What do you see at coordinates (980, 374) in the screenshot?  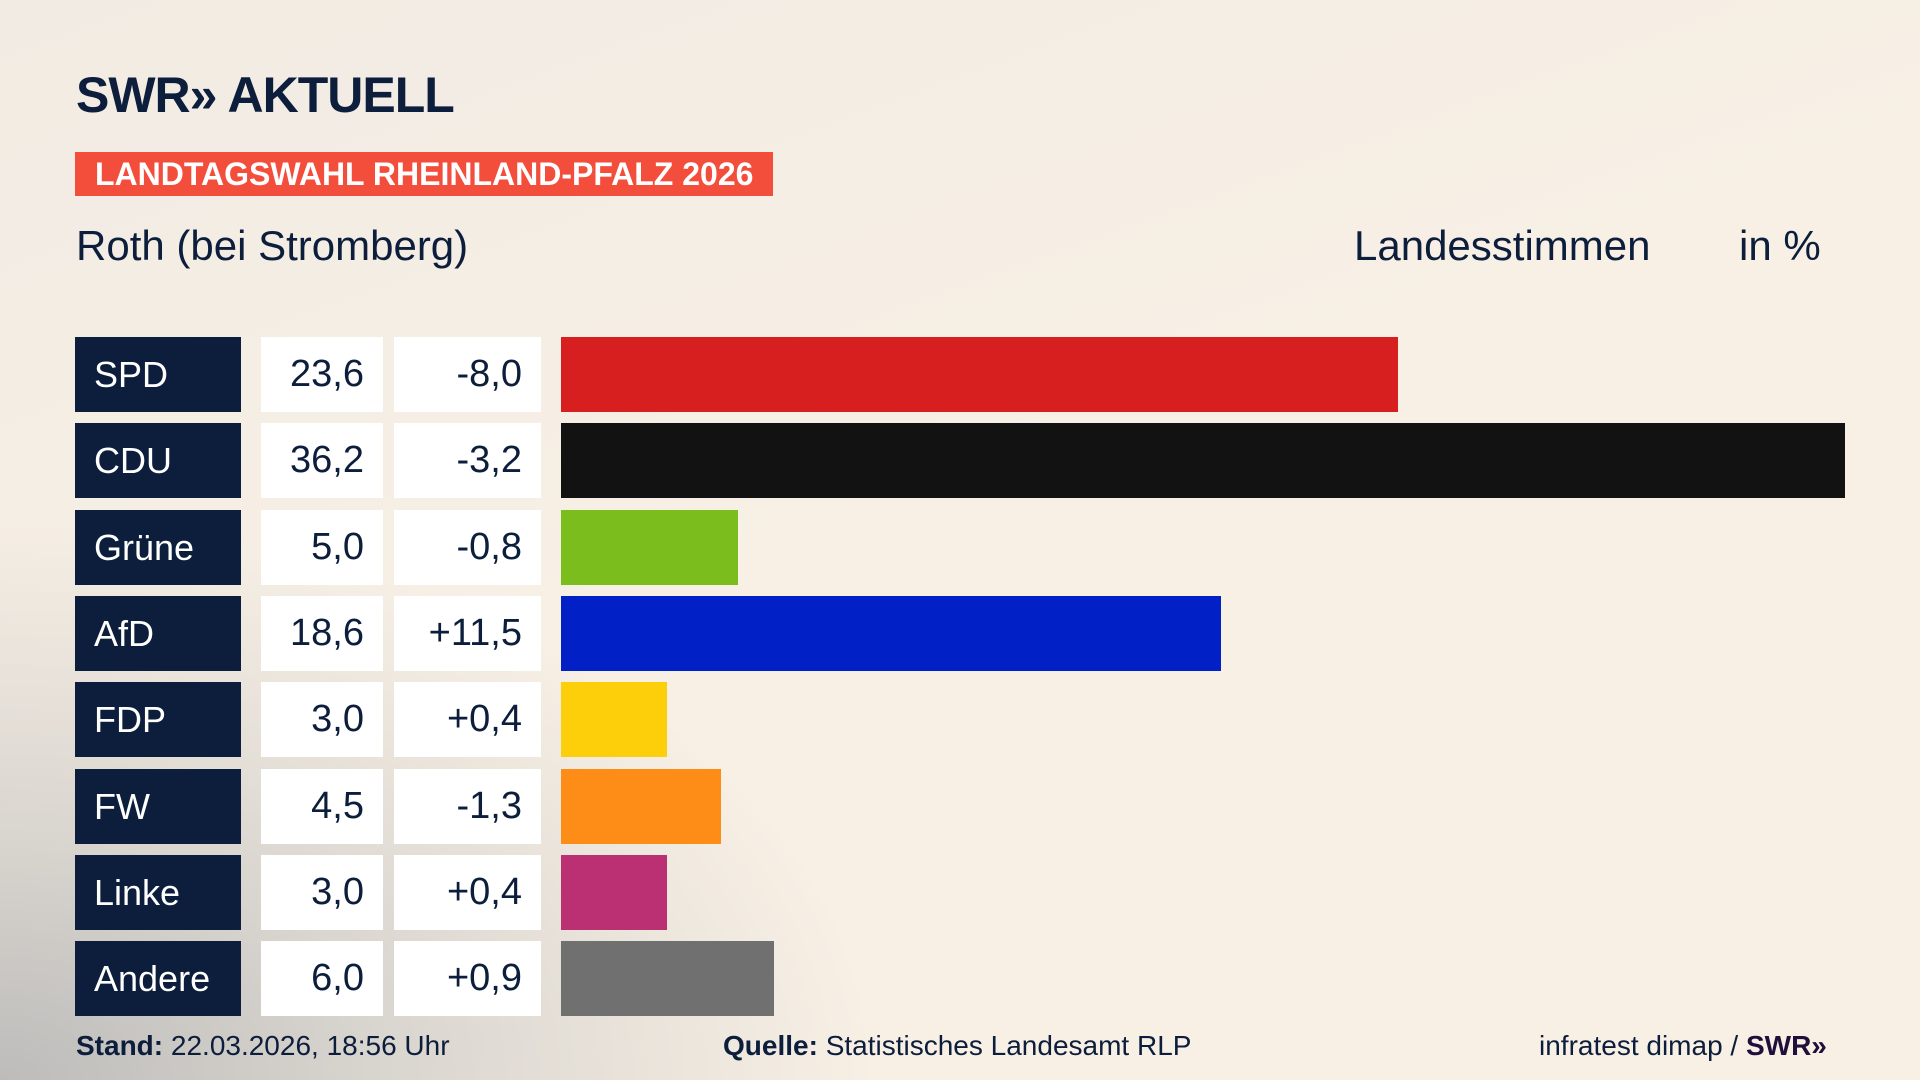 I see `bar-spd` at bounding box center [980, 374].